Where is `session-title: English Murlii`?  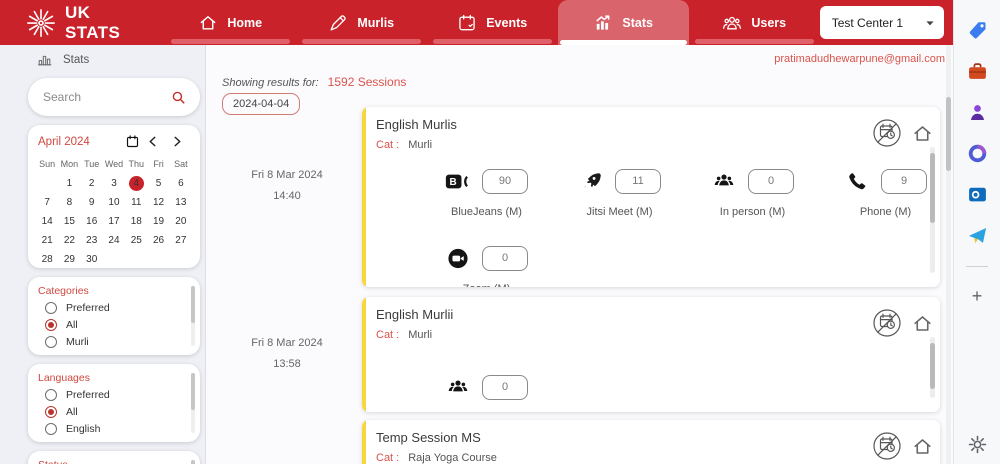 session-title: English Murlii is located at coordinates (415, 314).